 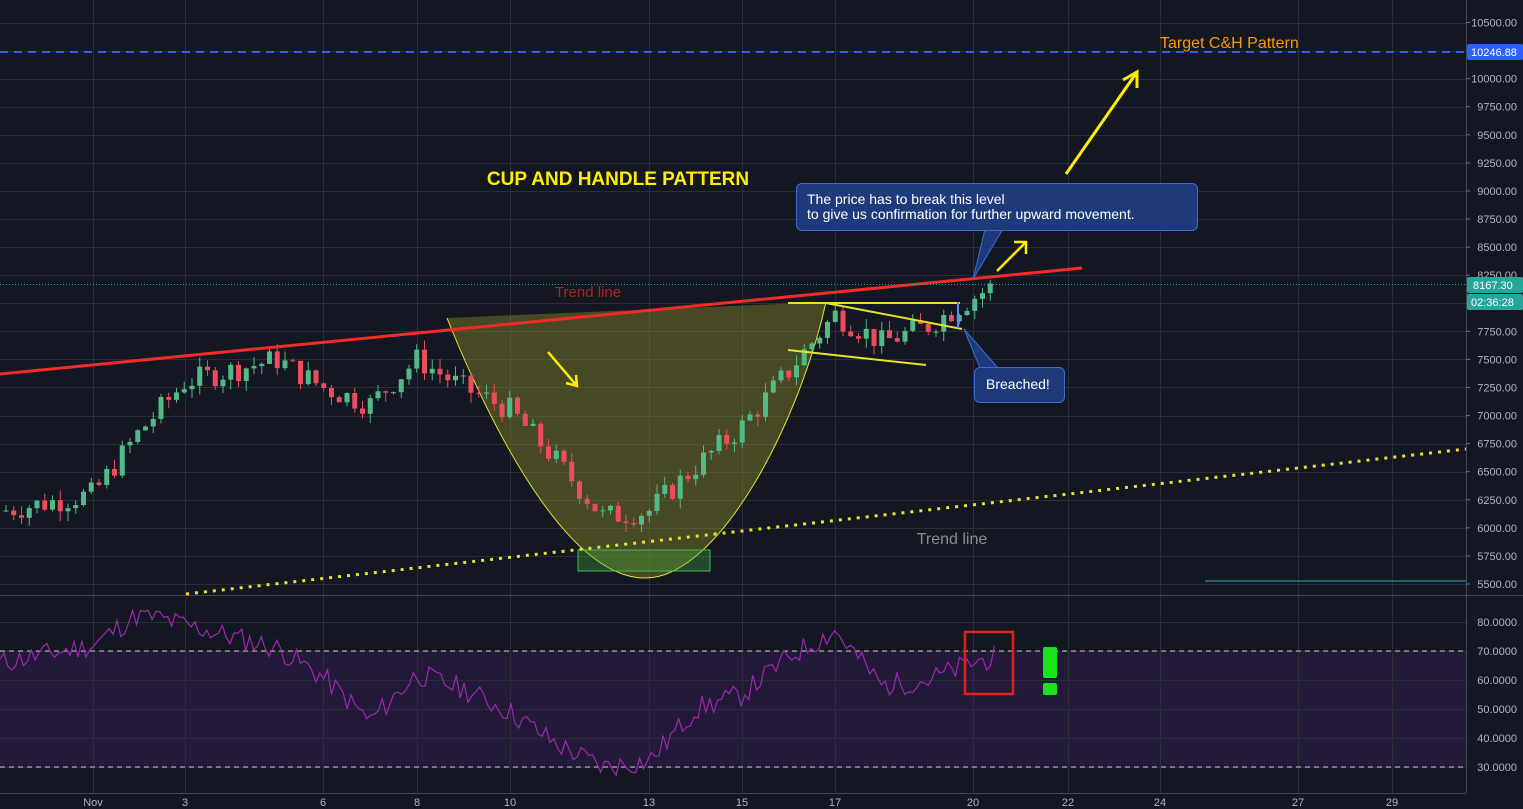 I want to click on arrow-down-icon, so click(x=563, y=369).